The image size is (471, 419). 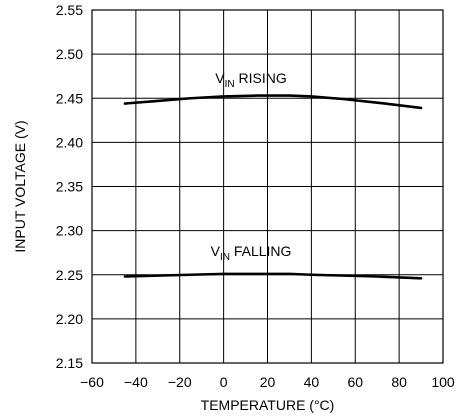 I want to click on y-tick-label: 2.40, so click(x=69, y=142).